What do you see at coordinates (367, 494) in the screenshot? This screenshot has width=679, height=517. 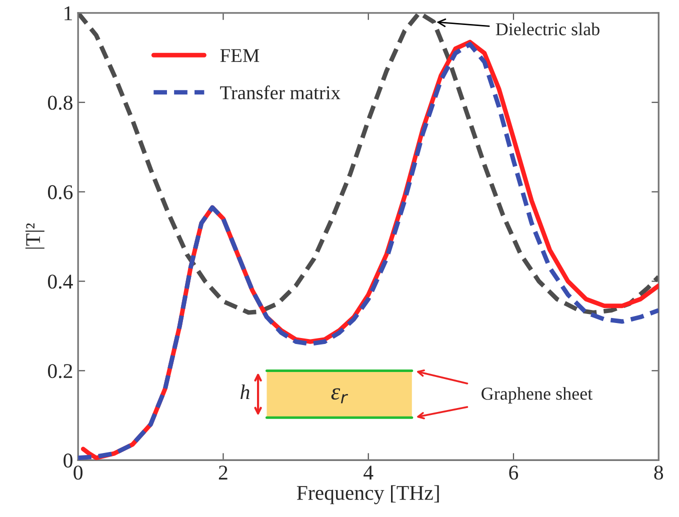 I see `x-axis-title: Frequency [THz]` at bounding box center [367, 494].